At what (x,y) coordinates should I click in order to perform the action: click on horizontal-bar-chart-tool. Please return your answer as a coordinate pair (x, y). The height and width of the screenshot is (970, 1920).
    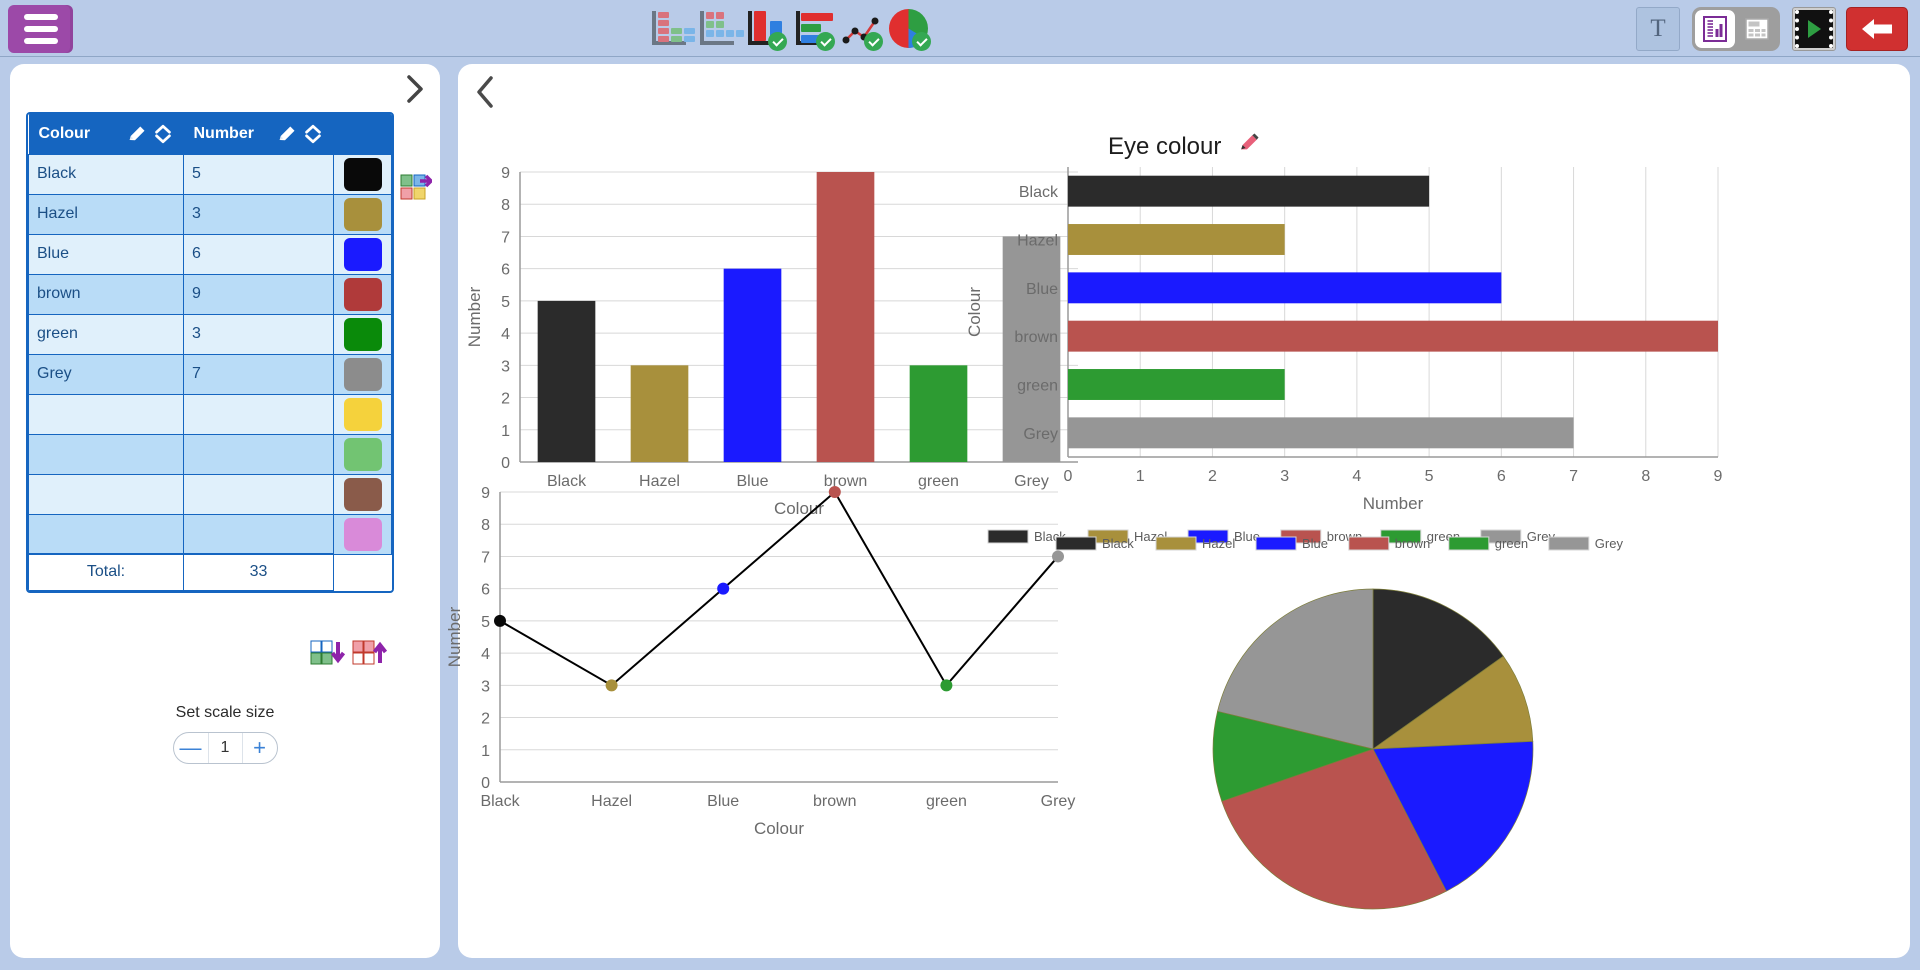
    Looking at the image, I should click on (812, 28).